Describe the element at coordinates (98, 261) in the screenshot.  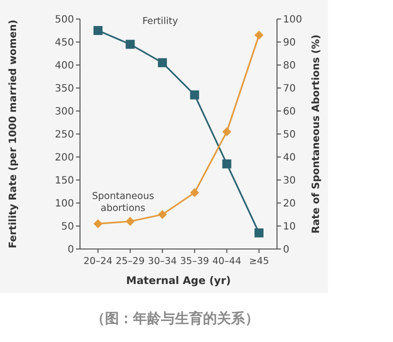
I see `x-tick-label: 20–24` at that location.